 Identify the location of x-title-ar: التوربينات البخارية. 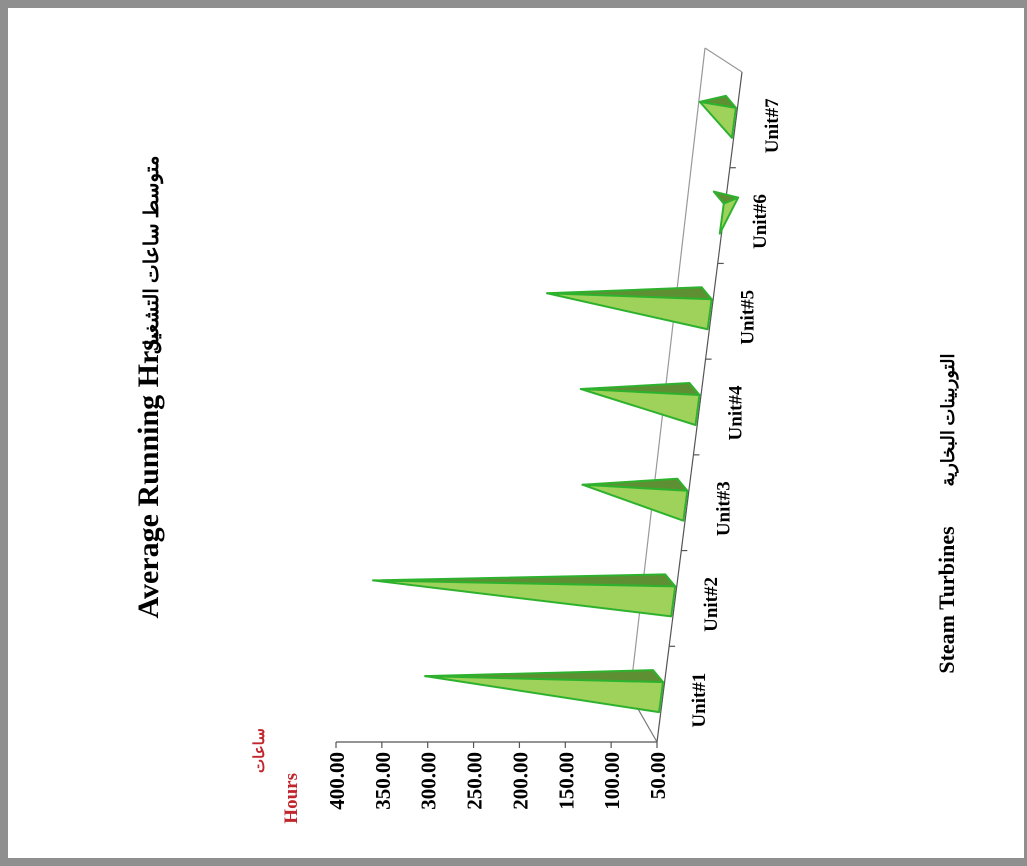
(948, 419).